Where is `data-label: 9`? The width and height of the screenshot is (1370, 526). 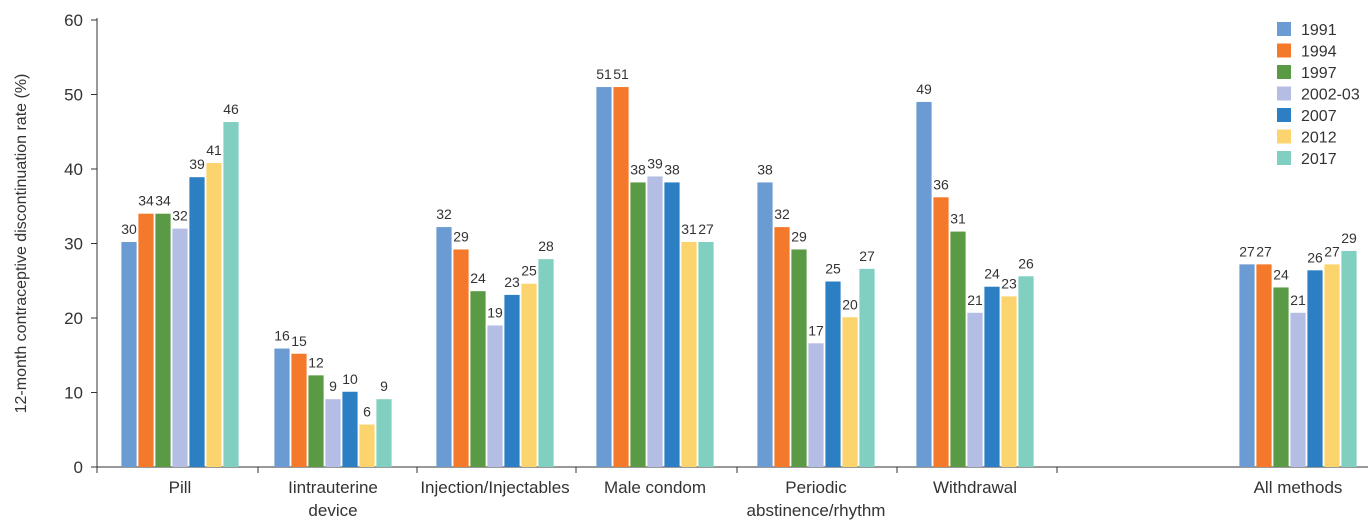
data-label: 9 is located at coordinates (384, 386).